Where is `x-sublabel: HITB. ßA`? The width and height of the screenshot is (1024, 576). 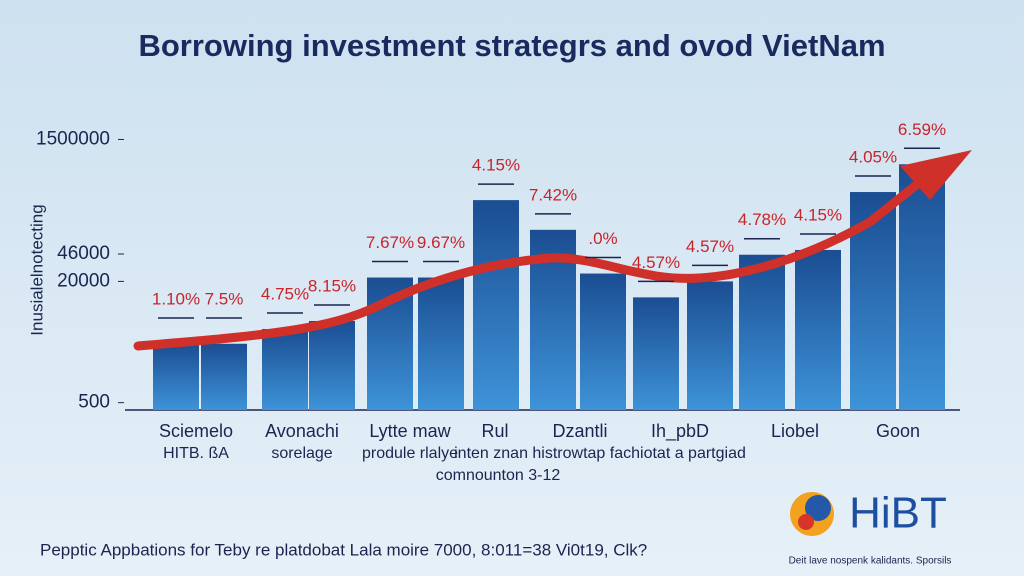 x-sublabel: HITB. ßA is located at coordinates (196, 453).